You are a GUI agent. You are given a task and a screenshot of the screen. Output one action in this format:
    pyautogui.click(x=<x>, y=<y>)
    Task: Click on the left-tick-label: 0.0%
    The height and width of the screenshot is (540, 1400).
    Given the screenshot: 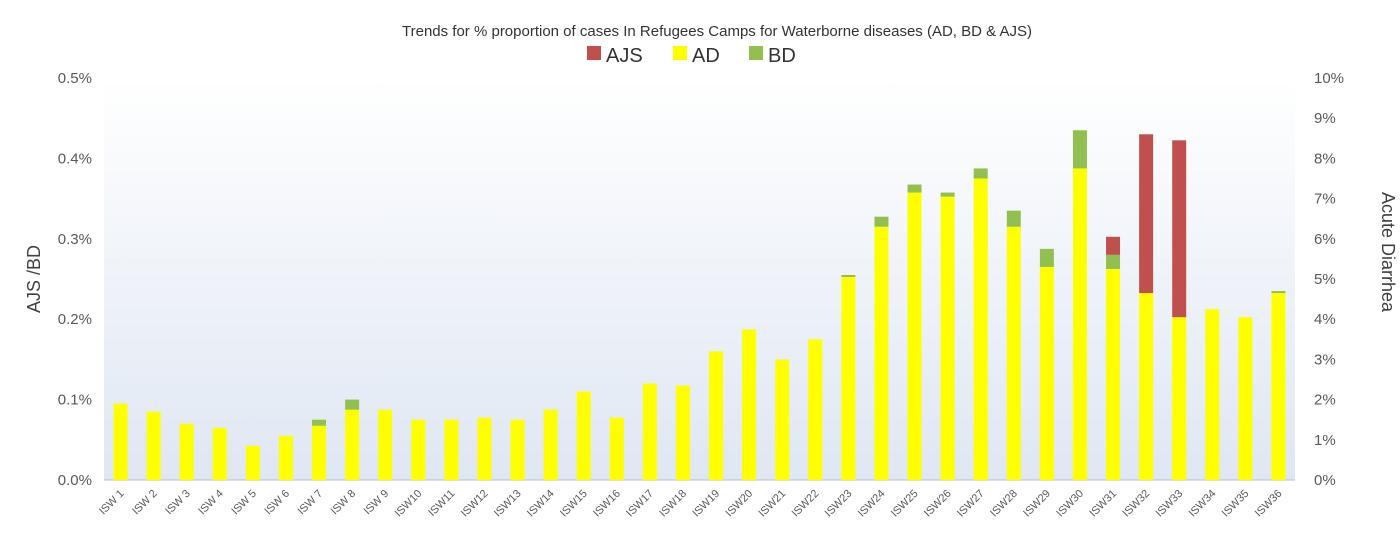 What is the action you would take?
    pyautogui.click(x=75, y=480)
    